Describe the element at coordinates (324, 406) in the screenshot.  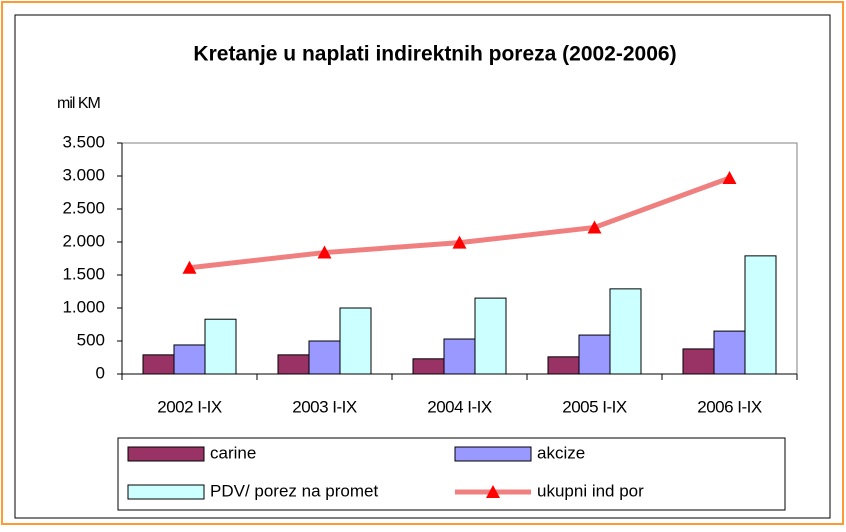
I see `x-tick-label: 2003 I-IX` at that location.